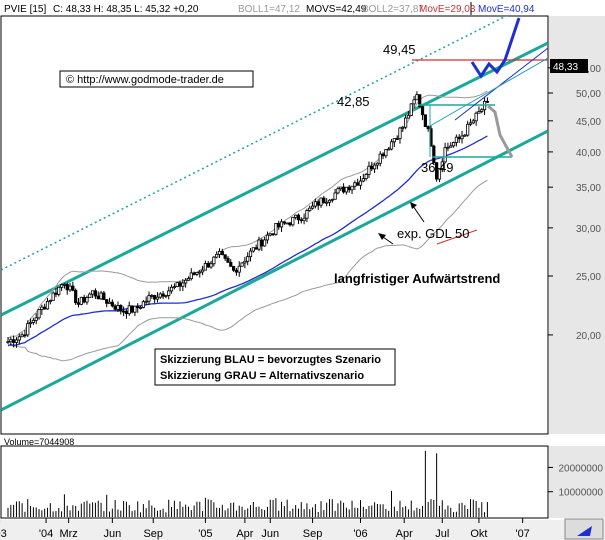 This screenshot has height=540, width=605. Describe the element at coordinates (25, 9) in the screenshot. I see `header-ticker: PVIE [15]` at that location.